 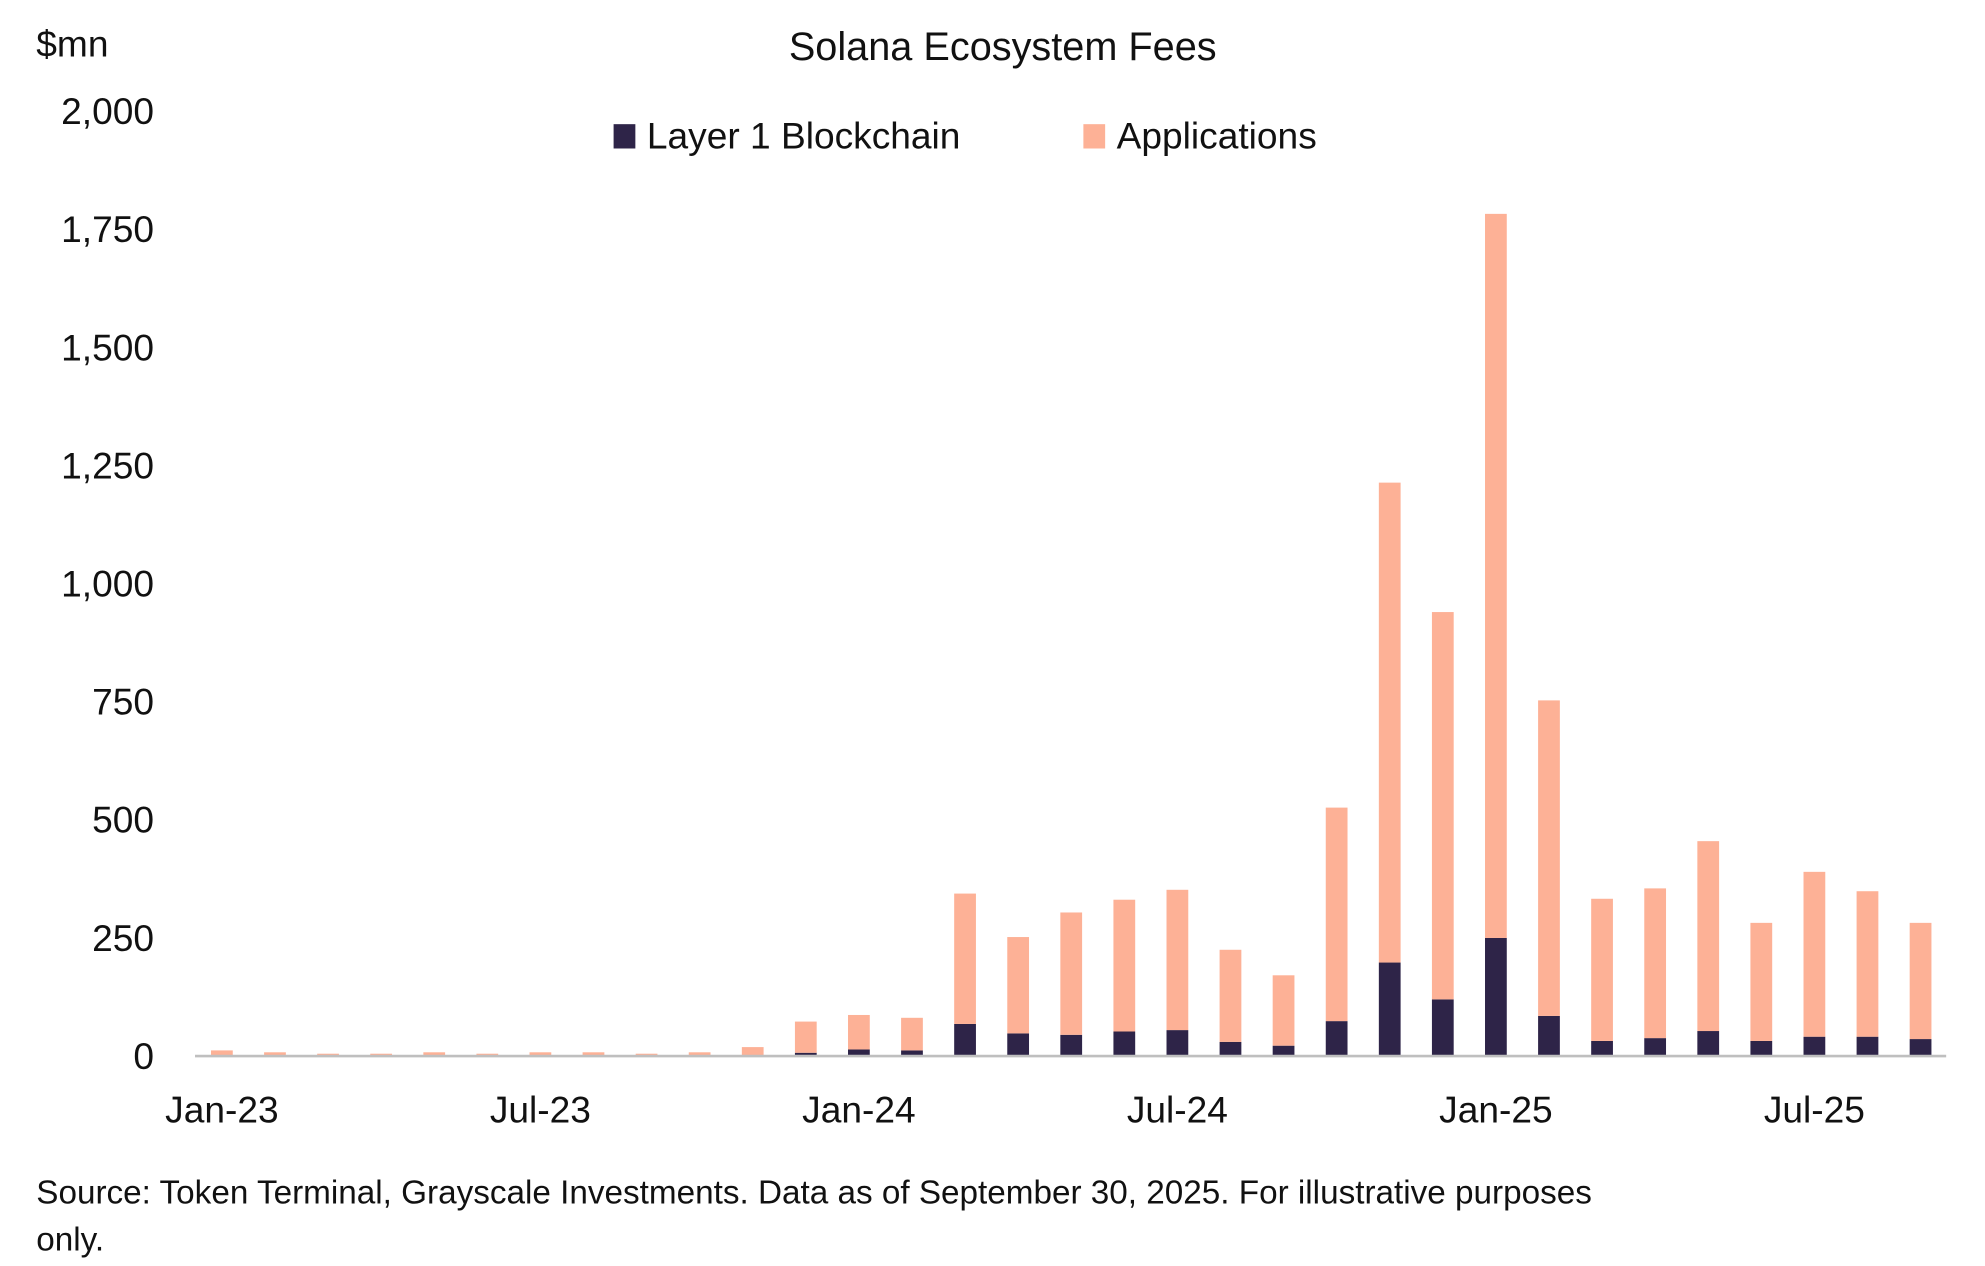 I want to click on y-tick-label: 2,000, so click(x=107, y=111).